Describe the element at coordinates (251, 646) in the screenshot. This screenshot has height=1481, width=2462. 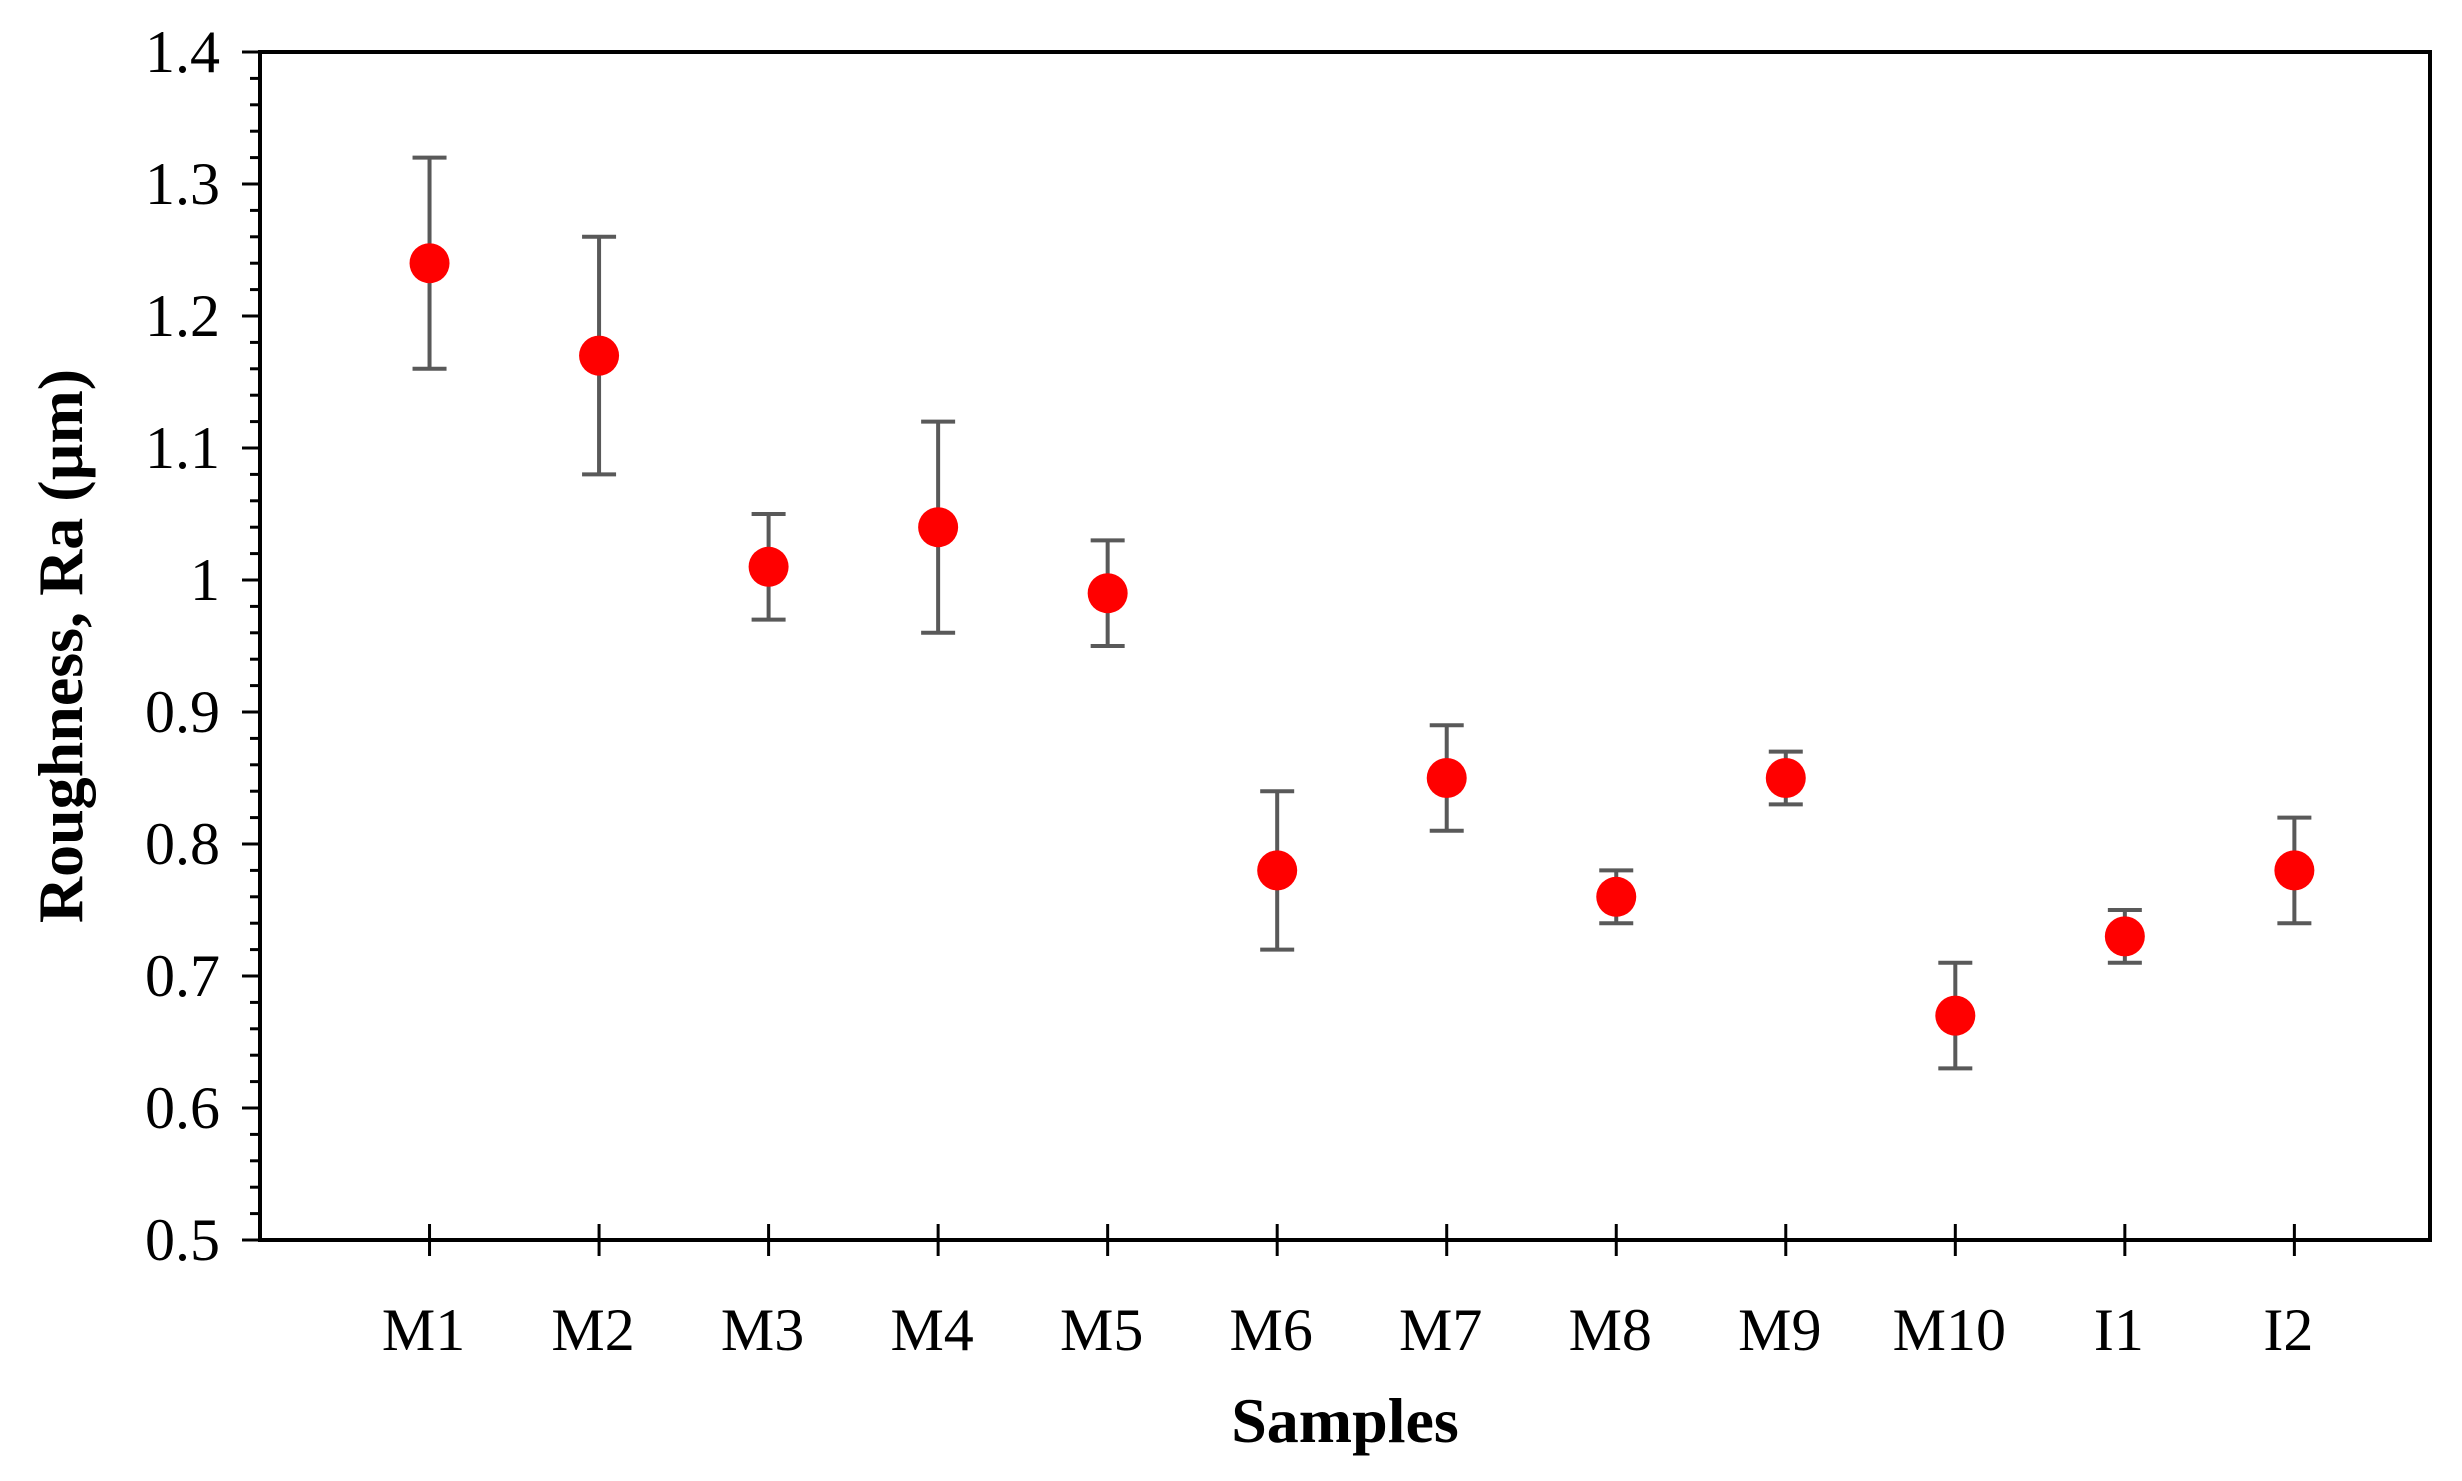
I see `y-major-ticks` at that location.